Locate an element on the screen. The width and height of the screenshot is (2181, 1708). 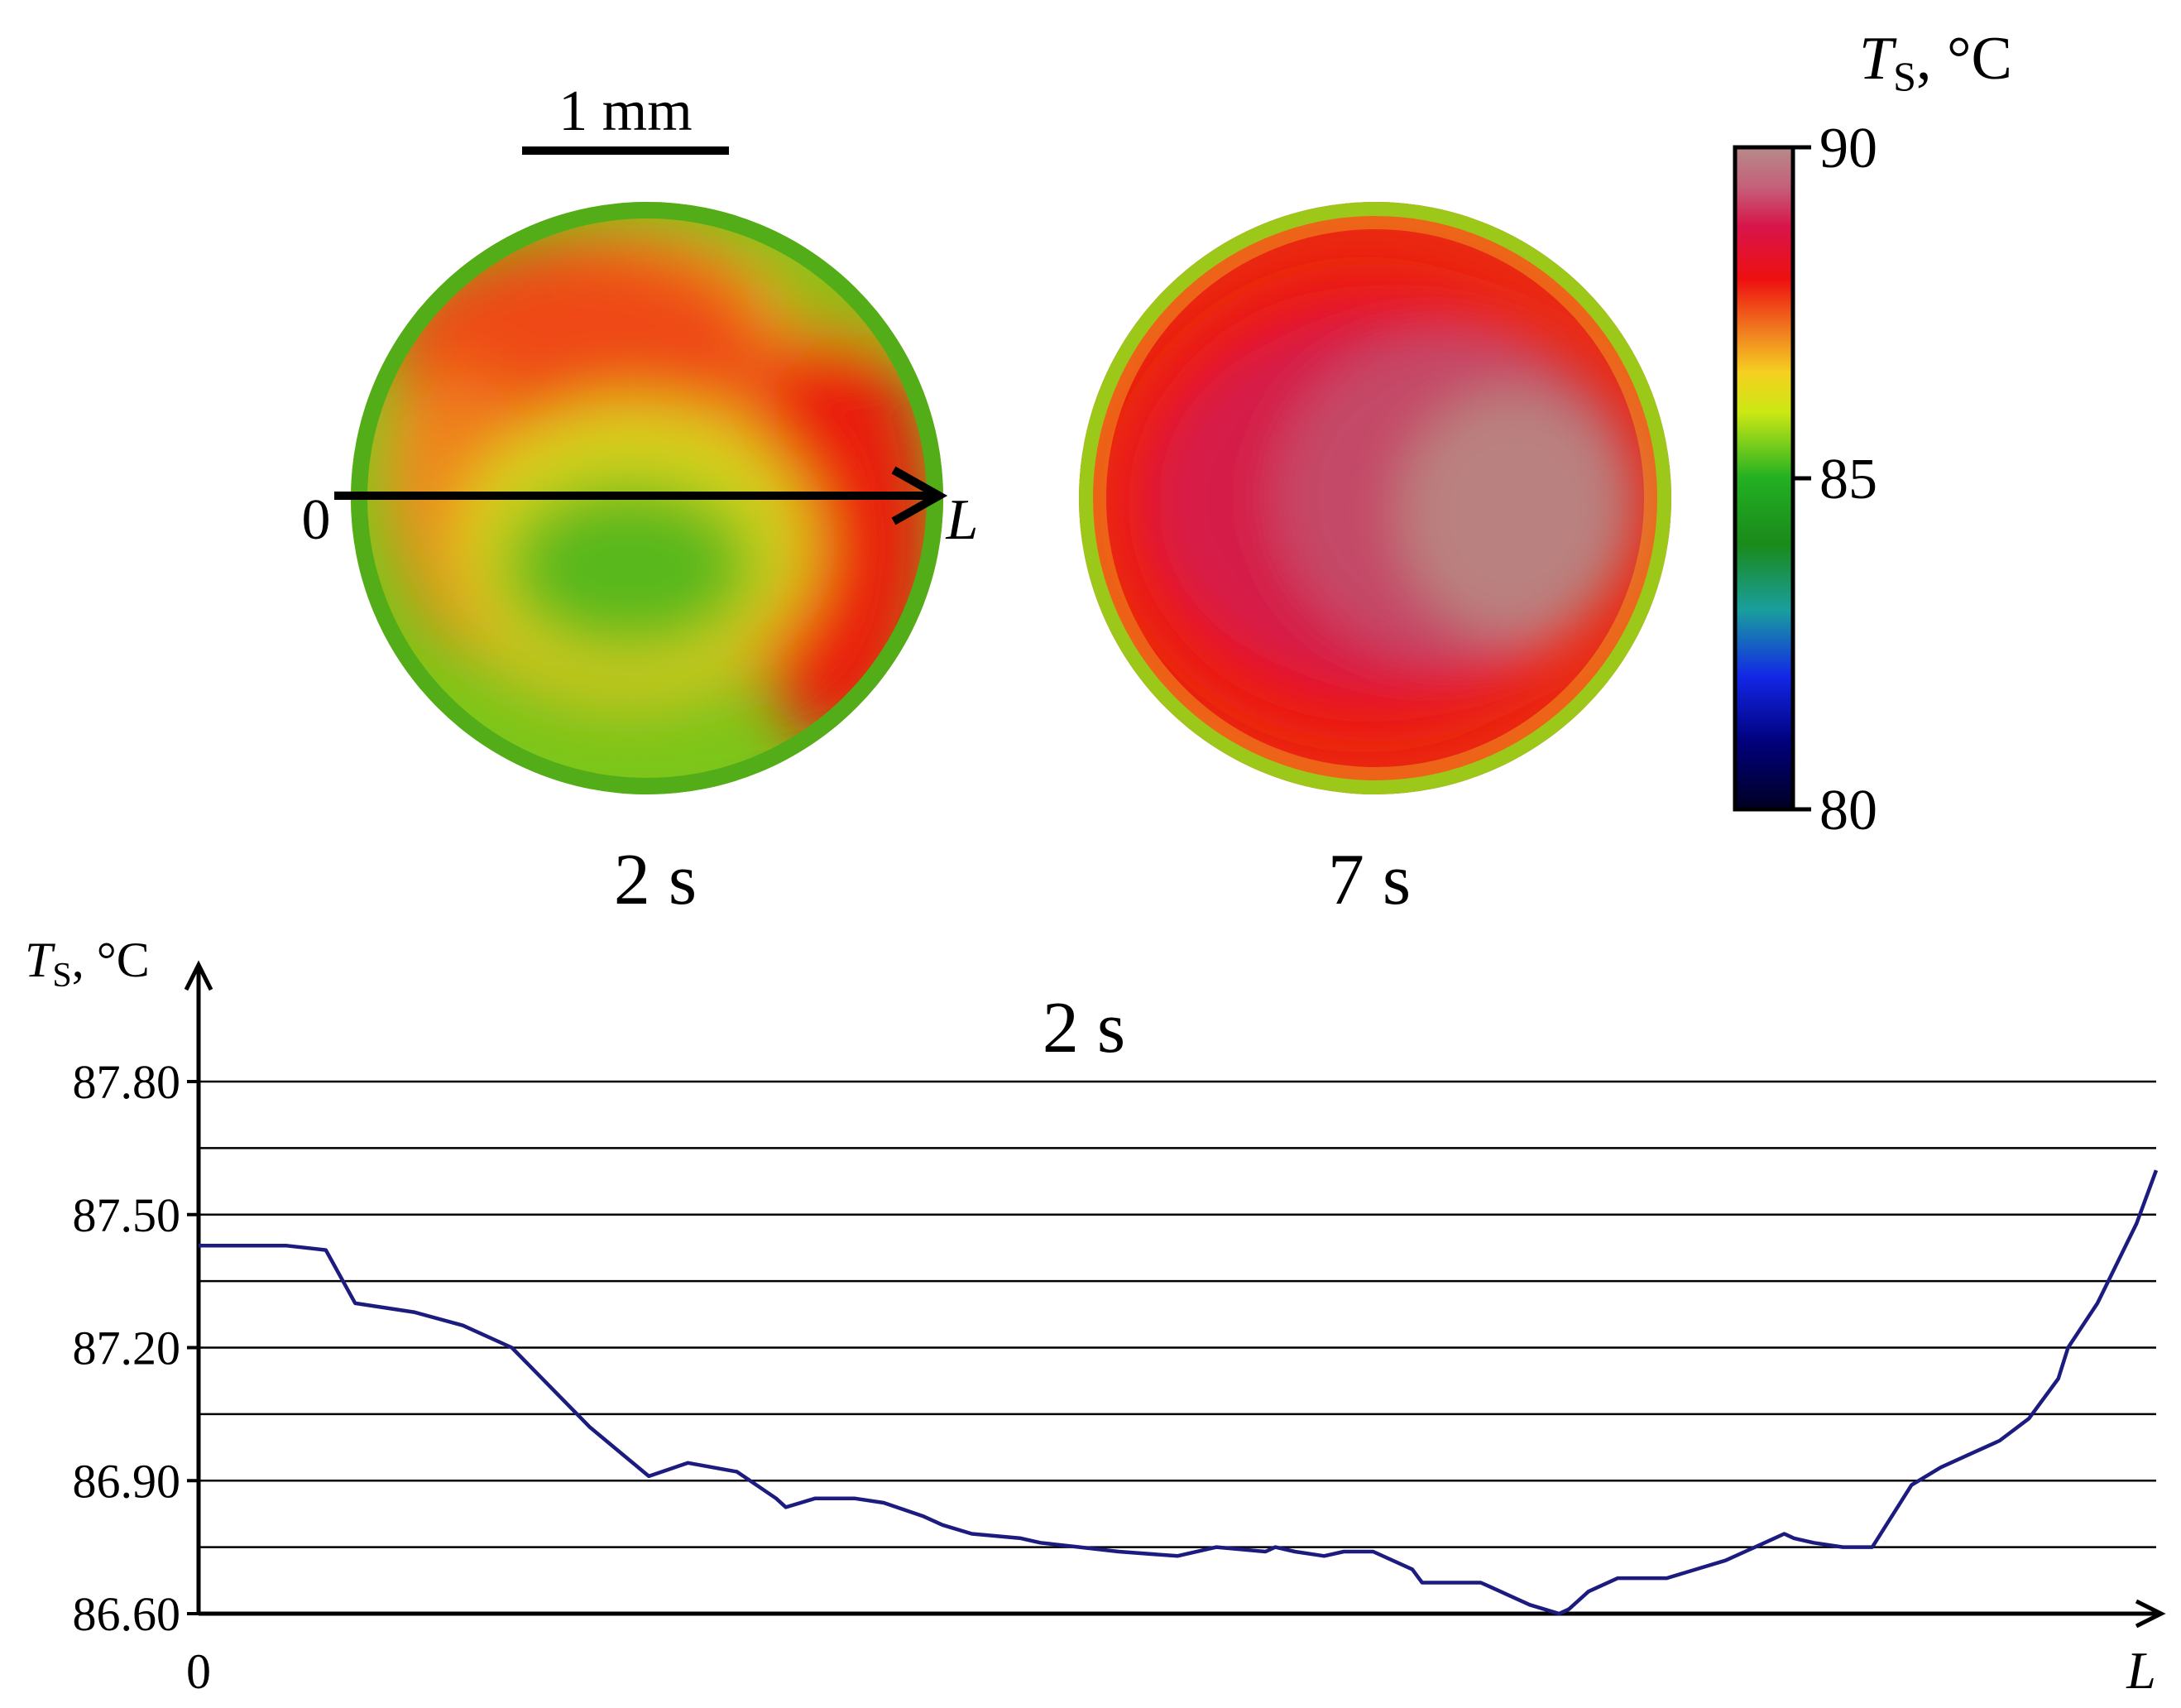
colorbar-ticks: 90 85 80 is located at coordinates (1835, 479).